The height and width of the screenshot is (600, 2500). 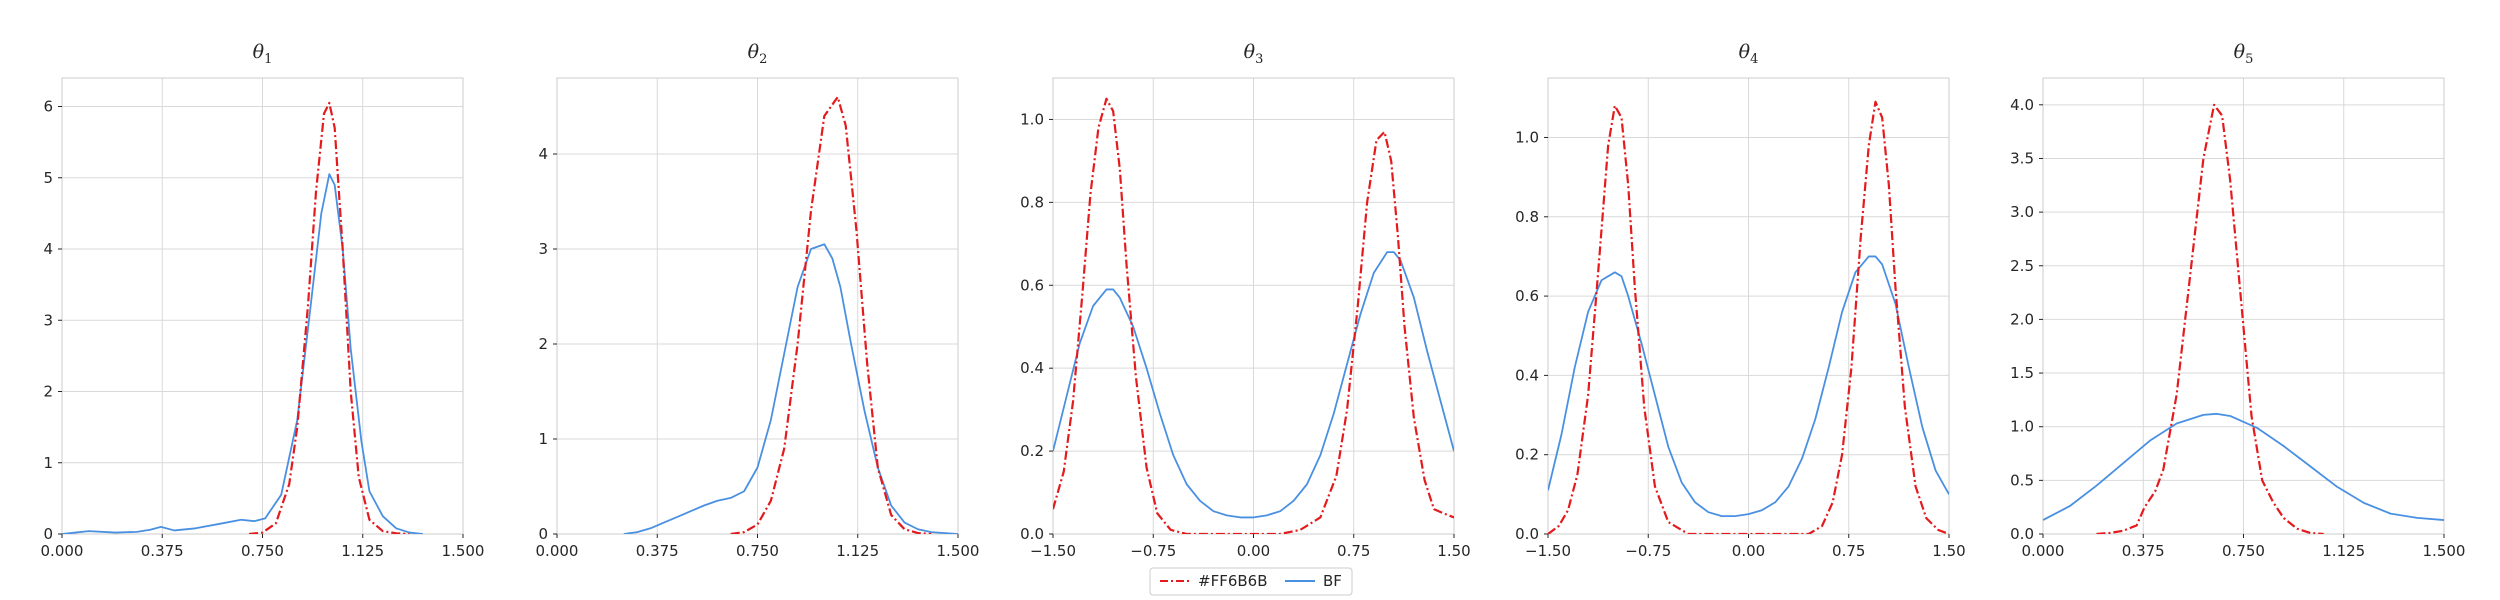 I want to click on y-tick-label: 1.5, so click(x=2022, y=373).